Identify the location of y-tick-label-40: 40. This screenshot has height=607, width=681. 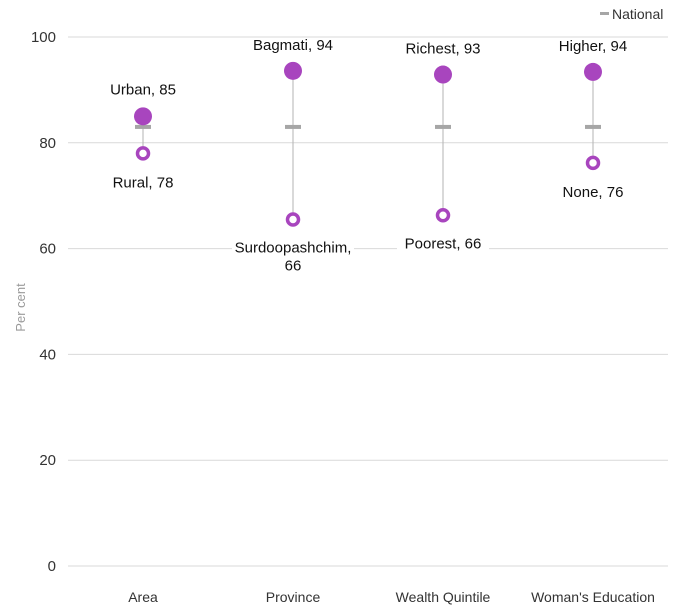
(47, 354).